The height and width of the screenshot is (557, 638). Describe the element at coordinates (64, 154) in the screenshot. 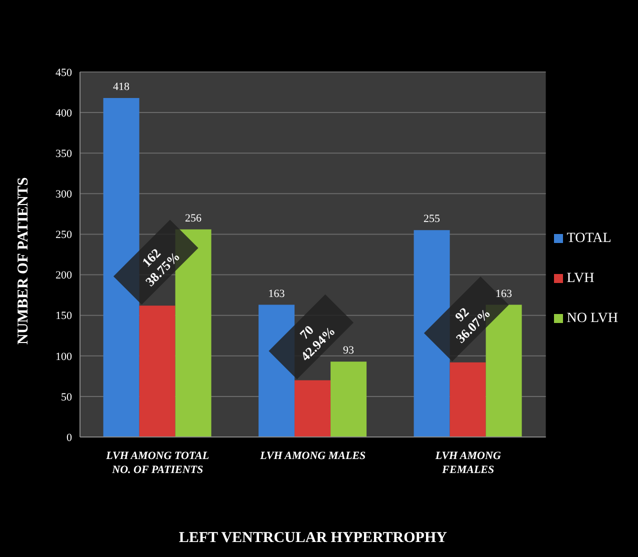

I see `y-tick-label: 350` at that location.